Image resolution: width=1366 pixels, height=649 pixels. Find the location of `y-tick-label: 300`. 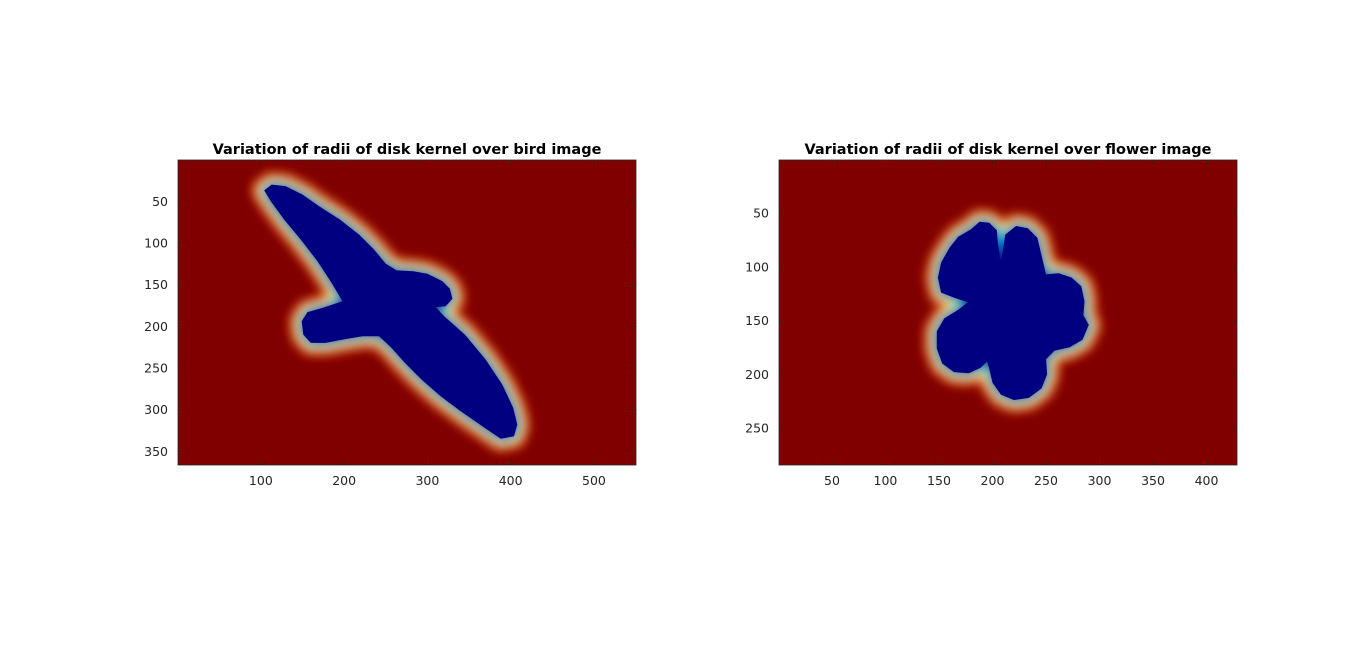

y-tick-label: 300 is located at coordinates (156, 409).